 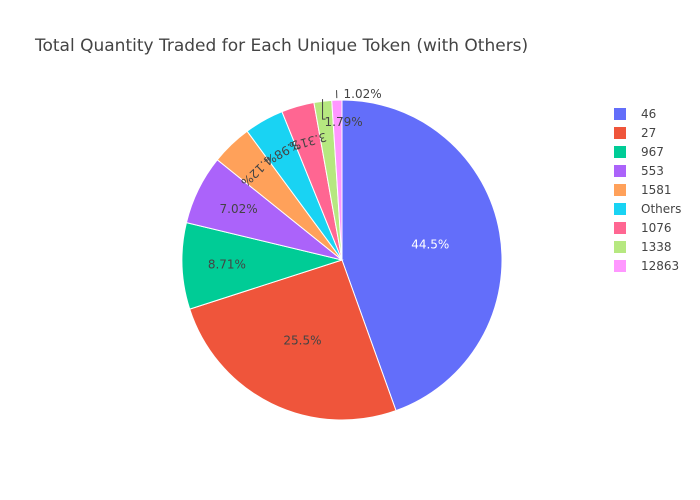 What do you see at coordinates (620, 209) in the screenshot?
I see `legend-item-Others-swatch` at bounding box center [620, 209].